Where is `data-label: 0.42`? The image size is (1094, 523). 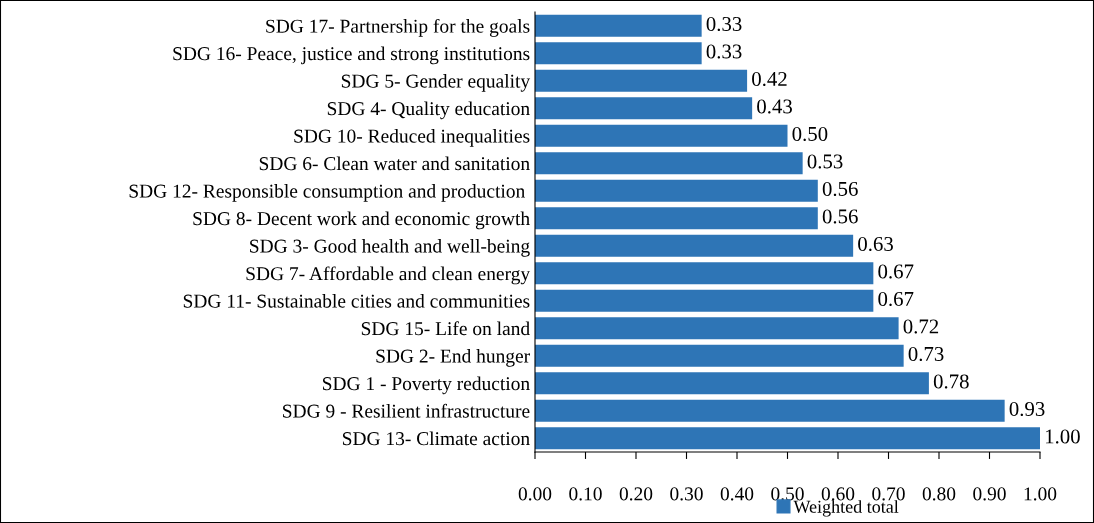 data-label: 0.42 is located at coordinates (769, 79).